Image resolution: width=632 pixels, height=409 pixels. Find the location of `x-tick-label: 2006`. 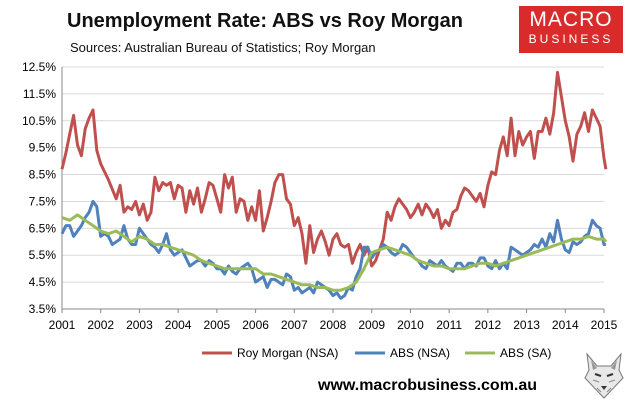

x-tick-label: 2006 is located at coordinates (255, 325).